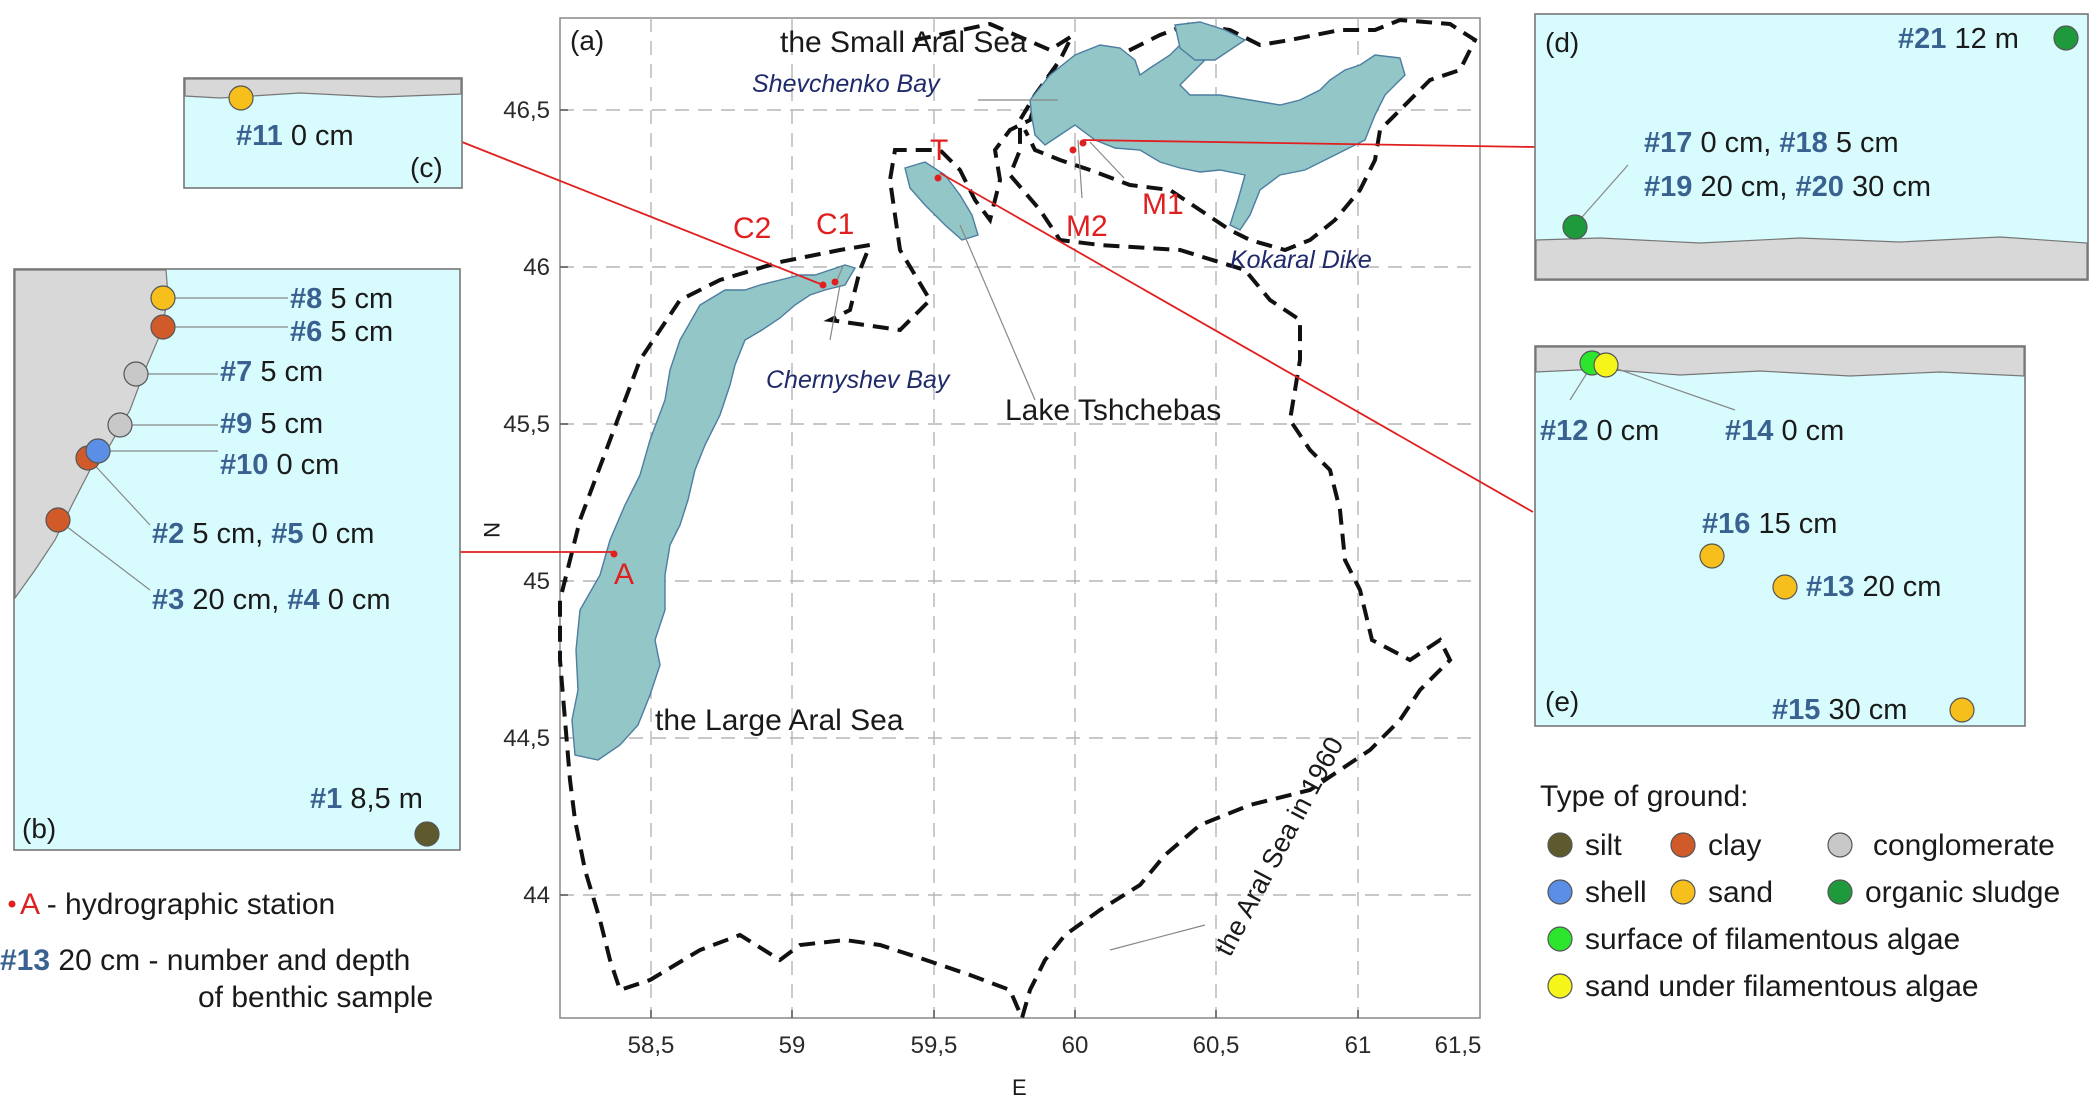  I want to click on legend-clay-swatch, so click(1683, 845).